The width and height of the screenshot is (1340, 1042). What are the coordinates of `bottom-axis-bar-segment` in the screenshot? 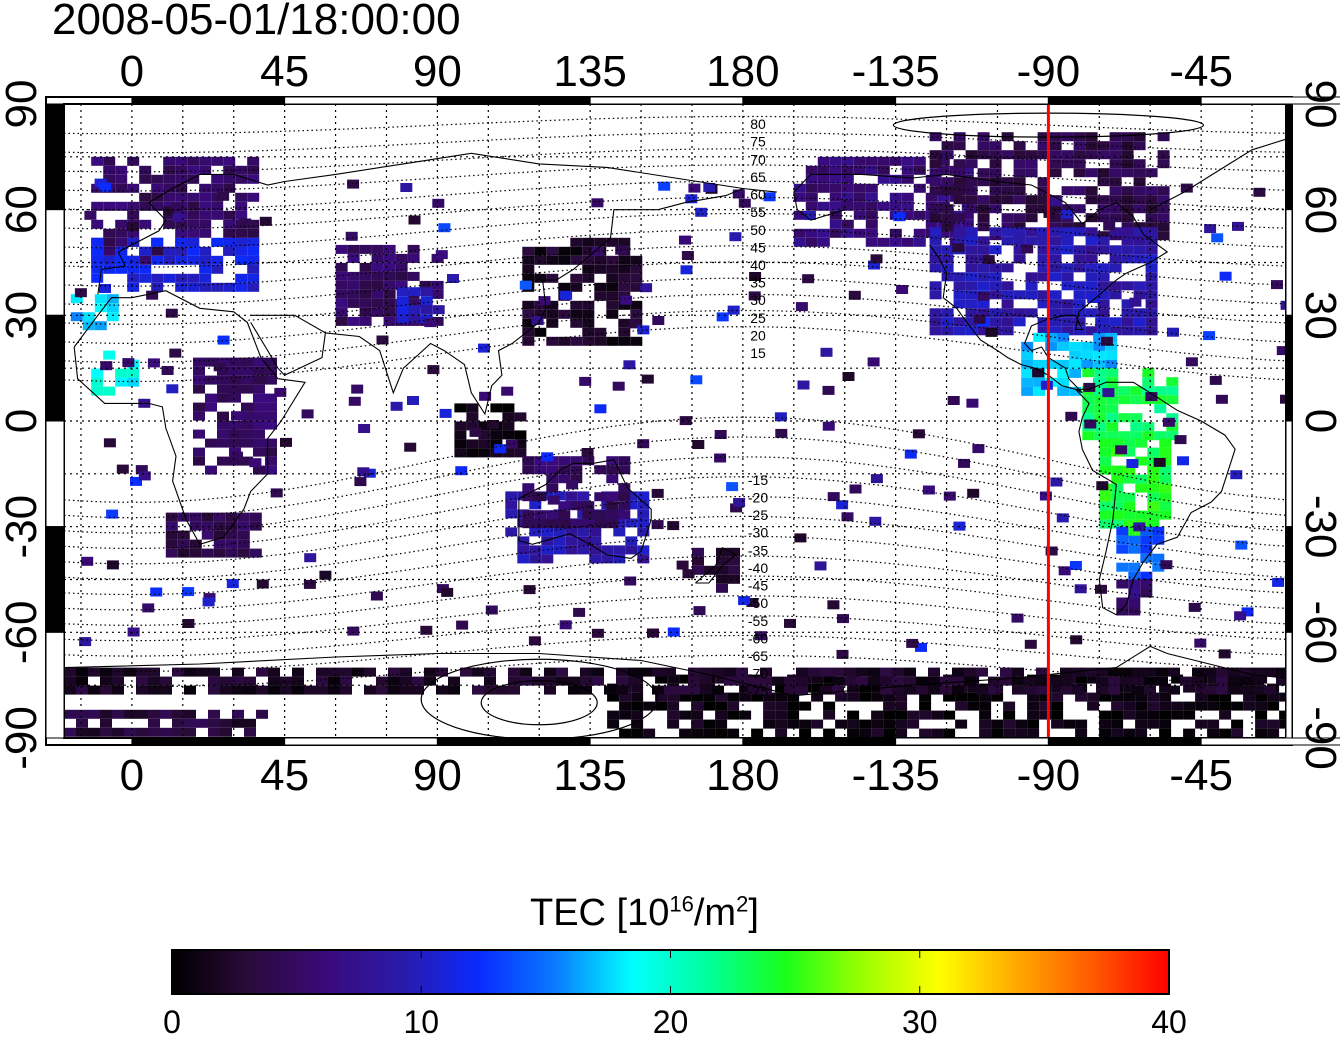 It's located at (666, 741).